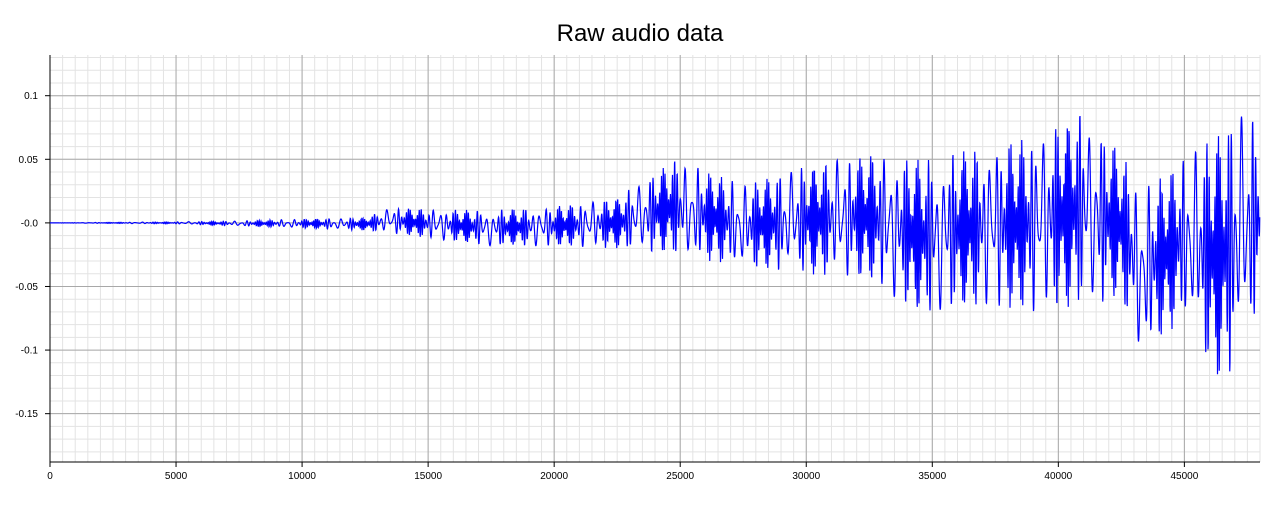  I want to click on x-tick-label: 35000, so click(932, 476).